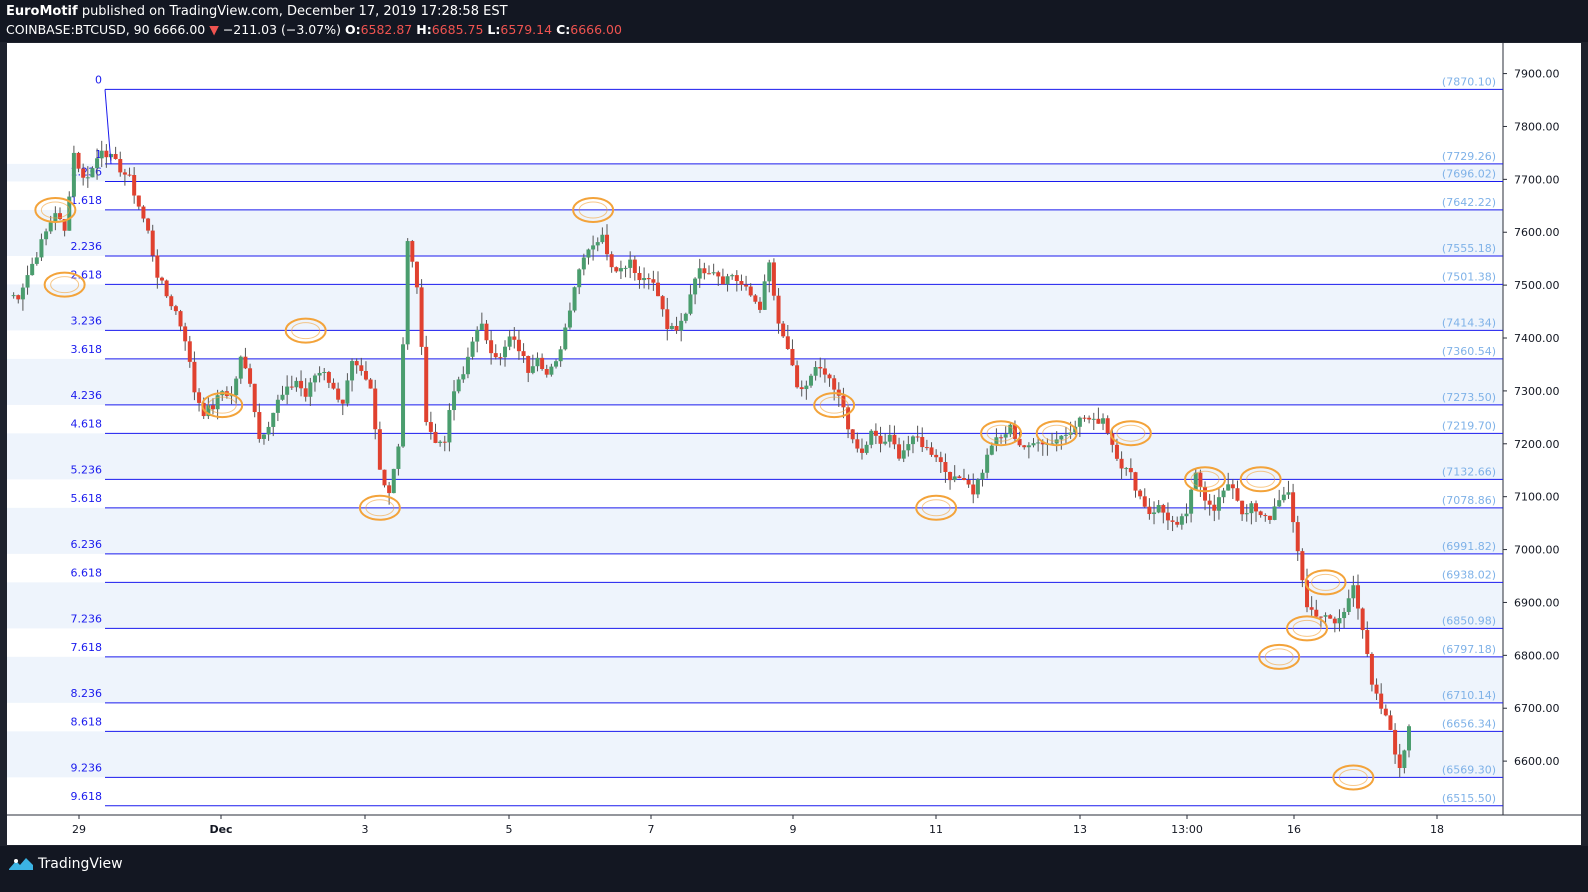  Describe the element at coordinates (494, 29) in the screenshot. I see `low-label: L:` at that location.